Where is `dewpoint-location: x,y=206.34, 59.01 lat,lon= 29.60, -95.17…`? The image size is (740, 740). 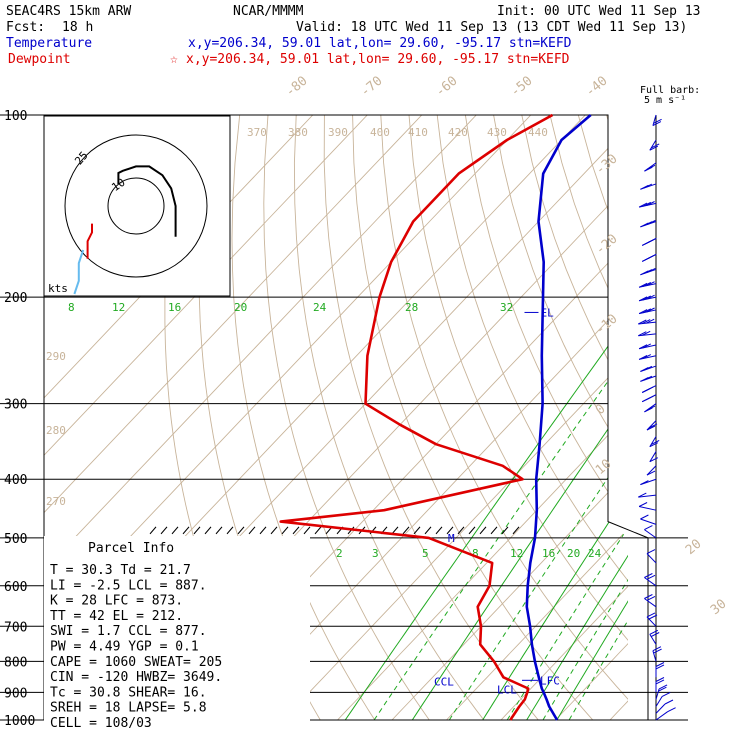 dewpoint-location: x,y=206.34, 59.01 lat,lon= 29.60, -95.17… is located at coordinates (378, 59).